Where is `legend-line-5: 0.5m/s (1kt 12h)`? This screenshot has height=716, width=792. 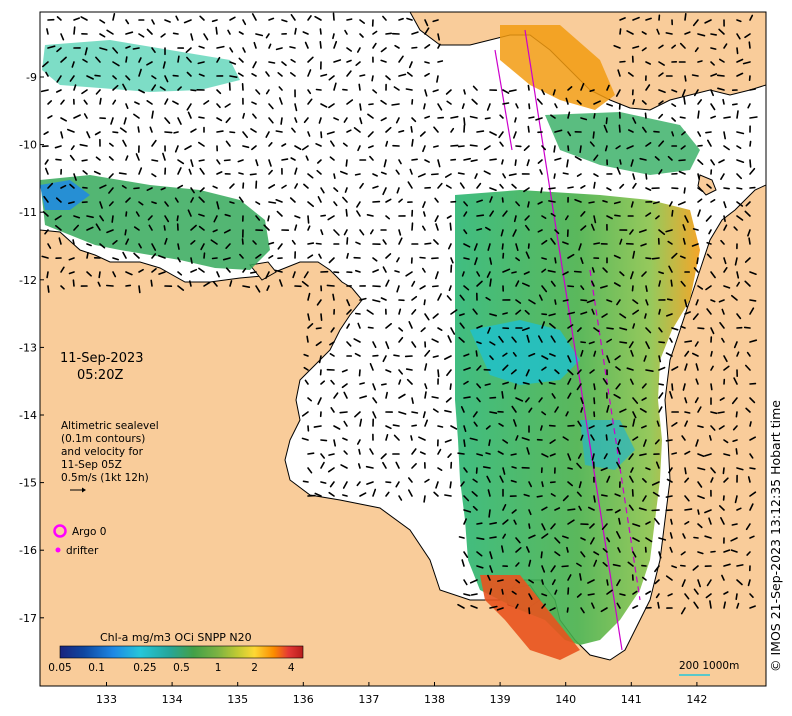 legend-line-5: 0.5m/s (1kt 12h) is located at coordinates (105, 478).